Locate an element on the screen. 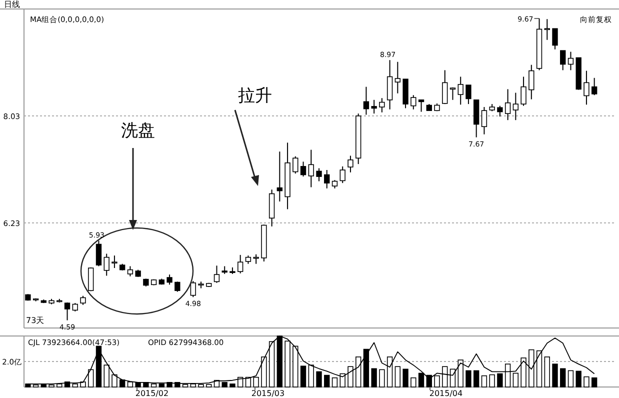 This screenshot has width=619, height=398. text: 2015/02 is located at coordinates (152, 393).